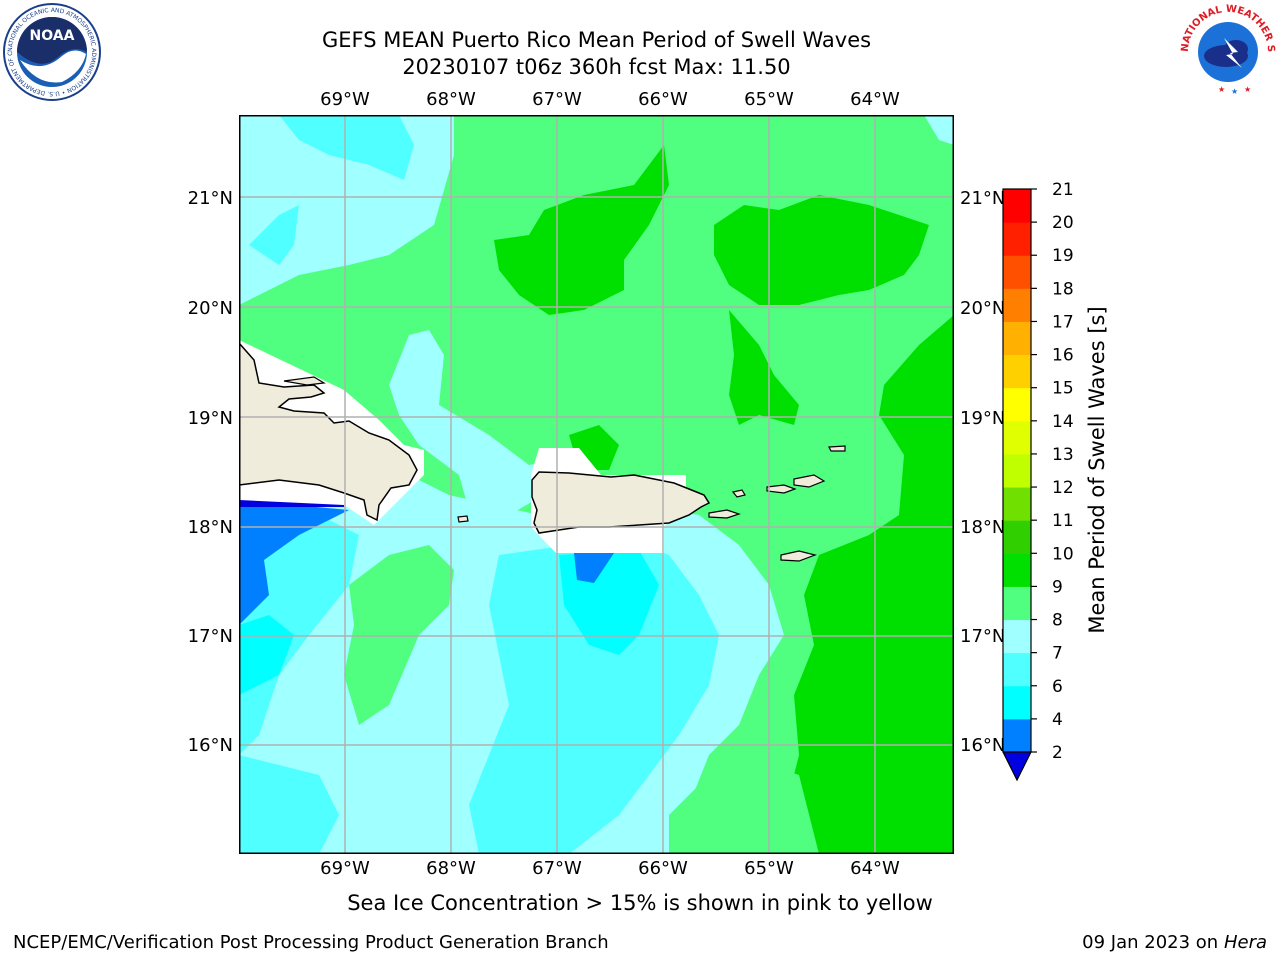 The image size is (1280, 960). What do you see at coordinates (769, 868) in the screenshot?
I see `lon-label-bottom: 65°W` at bounding box center [769, 868].